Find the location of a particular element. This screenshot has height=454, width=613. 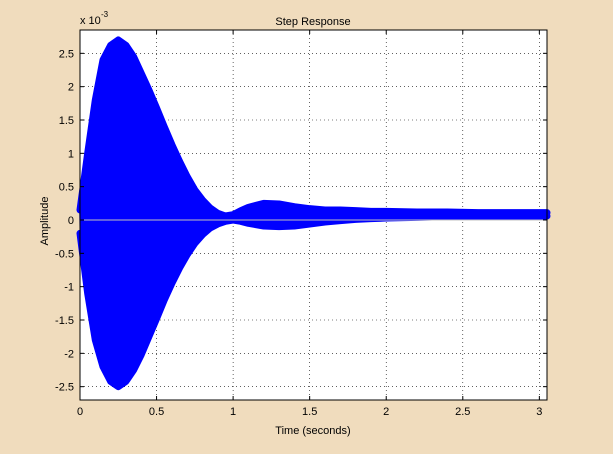

x-tick-label: 3 is located at coordinates (539, 412).